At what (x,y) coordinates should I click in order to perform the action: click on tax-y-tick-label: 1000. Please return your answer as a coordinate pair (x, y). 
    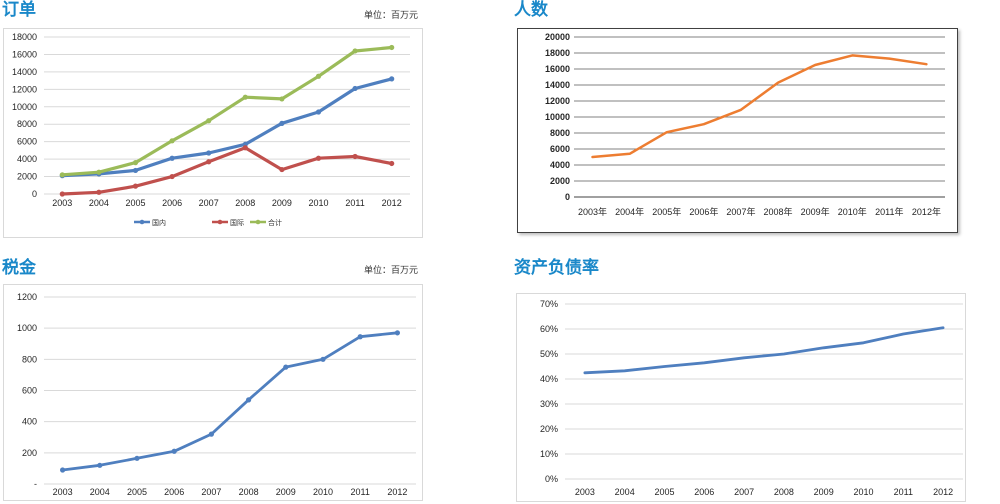
    Looking at the image, I should click on (27, 328).